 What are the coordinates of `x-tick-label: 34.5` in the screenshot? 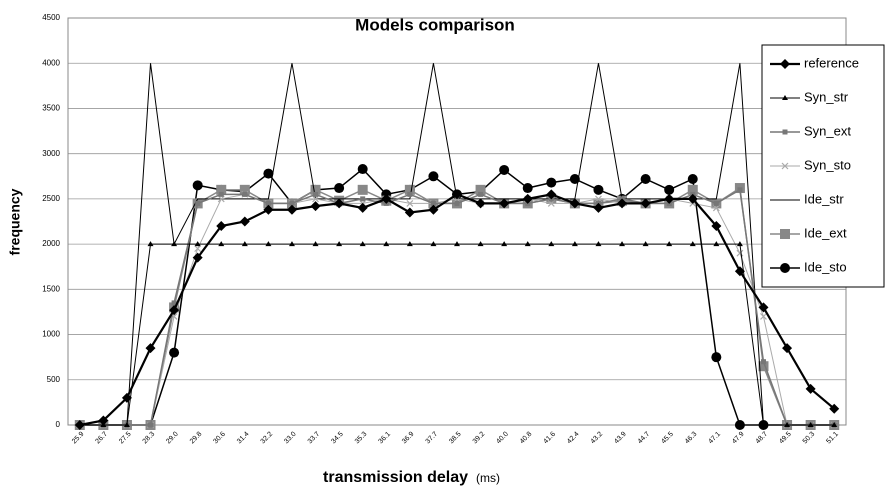 It's located at (337, 438).